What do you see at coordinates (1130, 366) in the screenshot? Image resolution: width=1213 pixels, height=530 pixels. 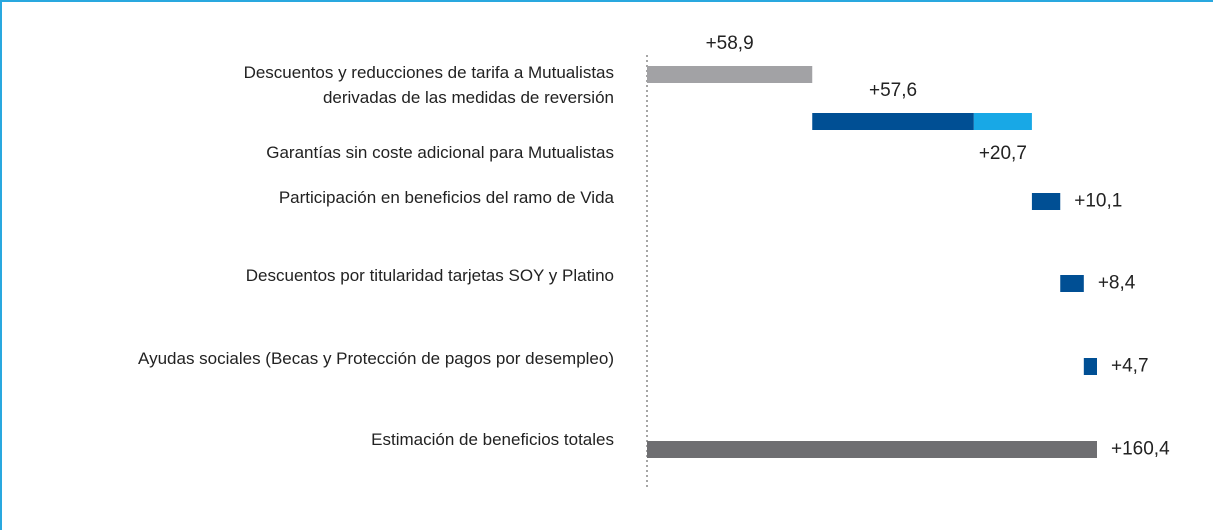 I see `value-label: +4,7` at bounding box center [1130, 366].